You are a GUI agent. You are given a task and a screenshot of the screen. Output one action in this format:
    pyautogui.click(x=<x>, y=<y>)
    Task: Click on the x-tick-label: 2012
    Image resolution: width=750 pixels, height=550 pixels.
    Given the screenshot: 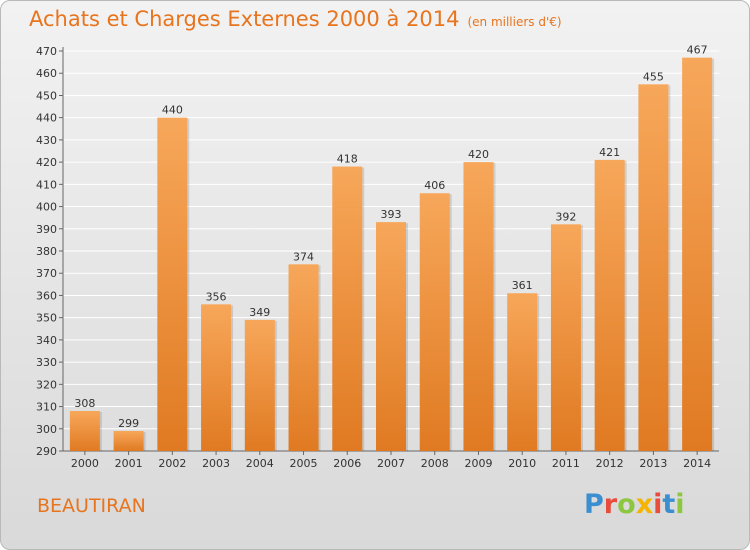 What is the action you would take?
    pyautogui.click(x=610, y=463)
    